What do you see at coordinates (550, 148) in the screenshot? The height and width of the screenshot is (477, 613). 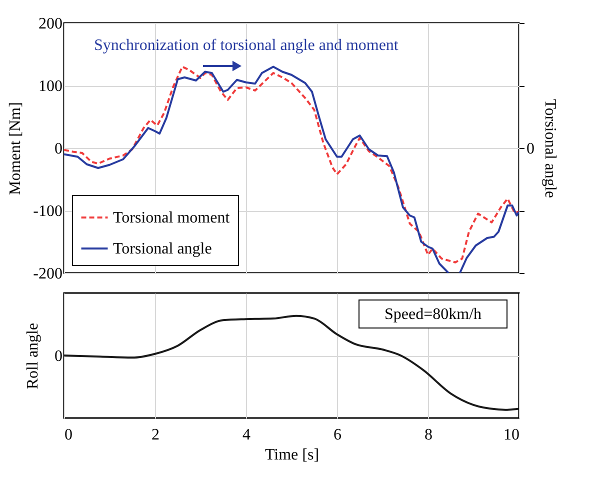 I see `y2-axis-title: Torsional angle` at bounding box center [550, 148].